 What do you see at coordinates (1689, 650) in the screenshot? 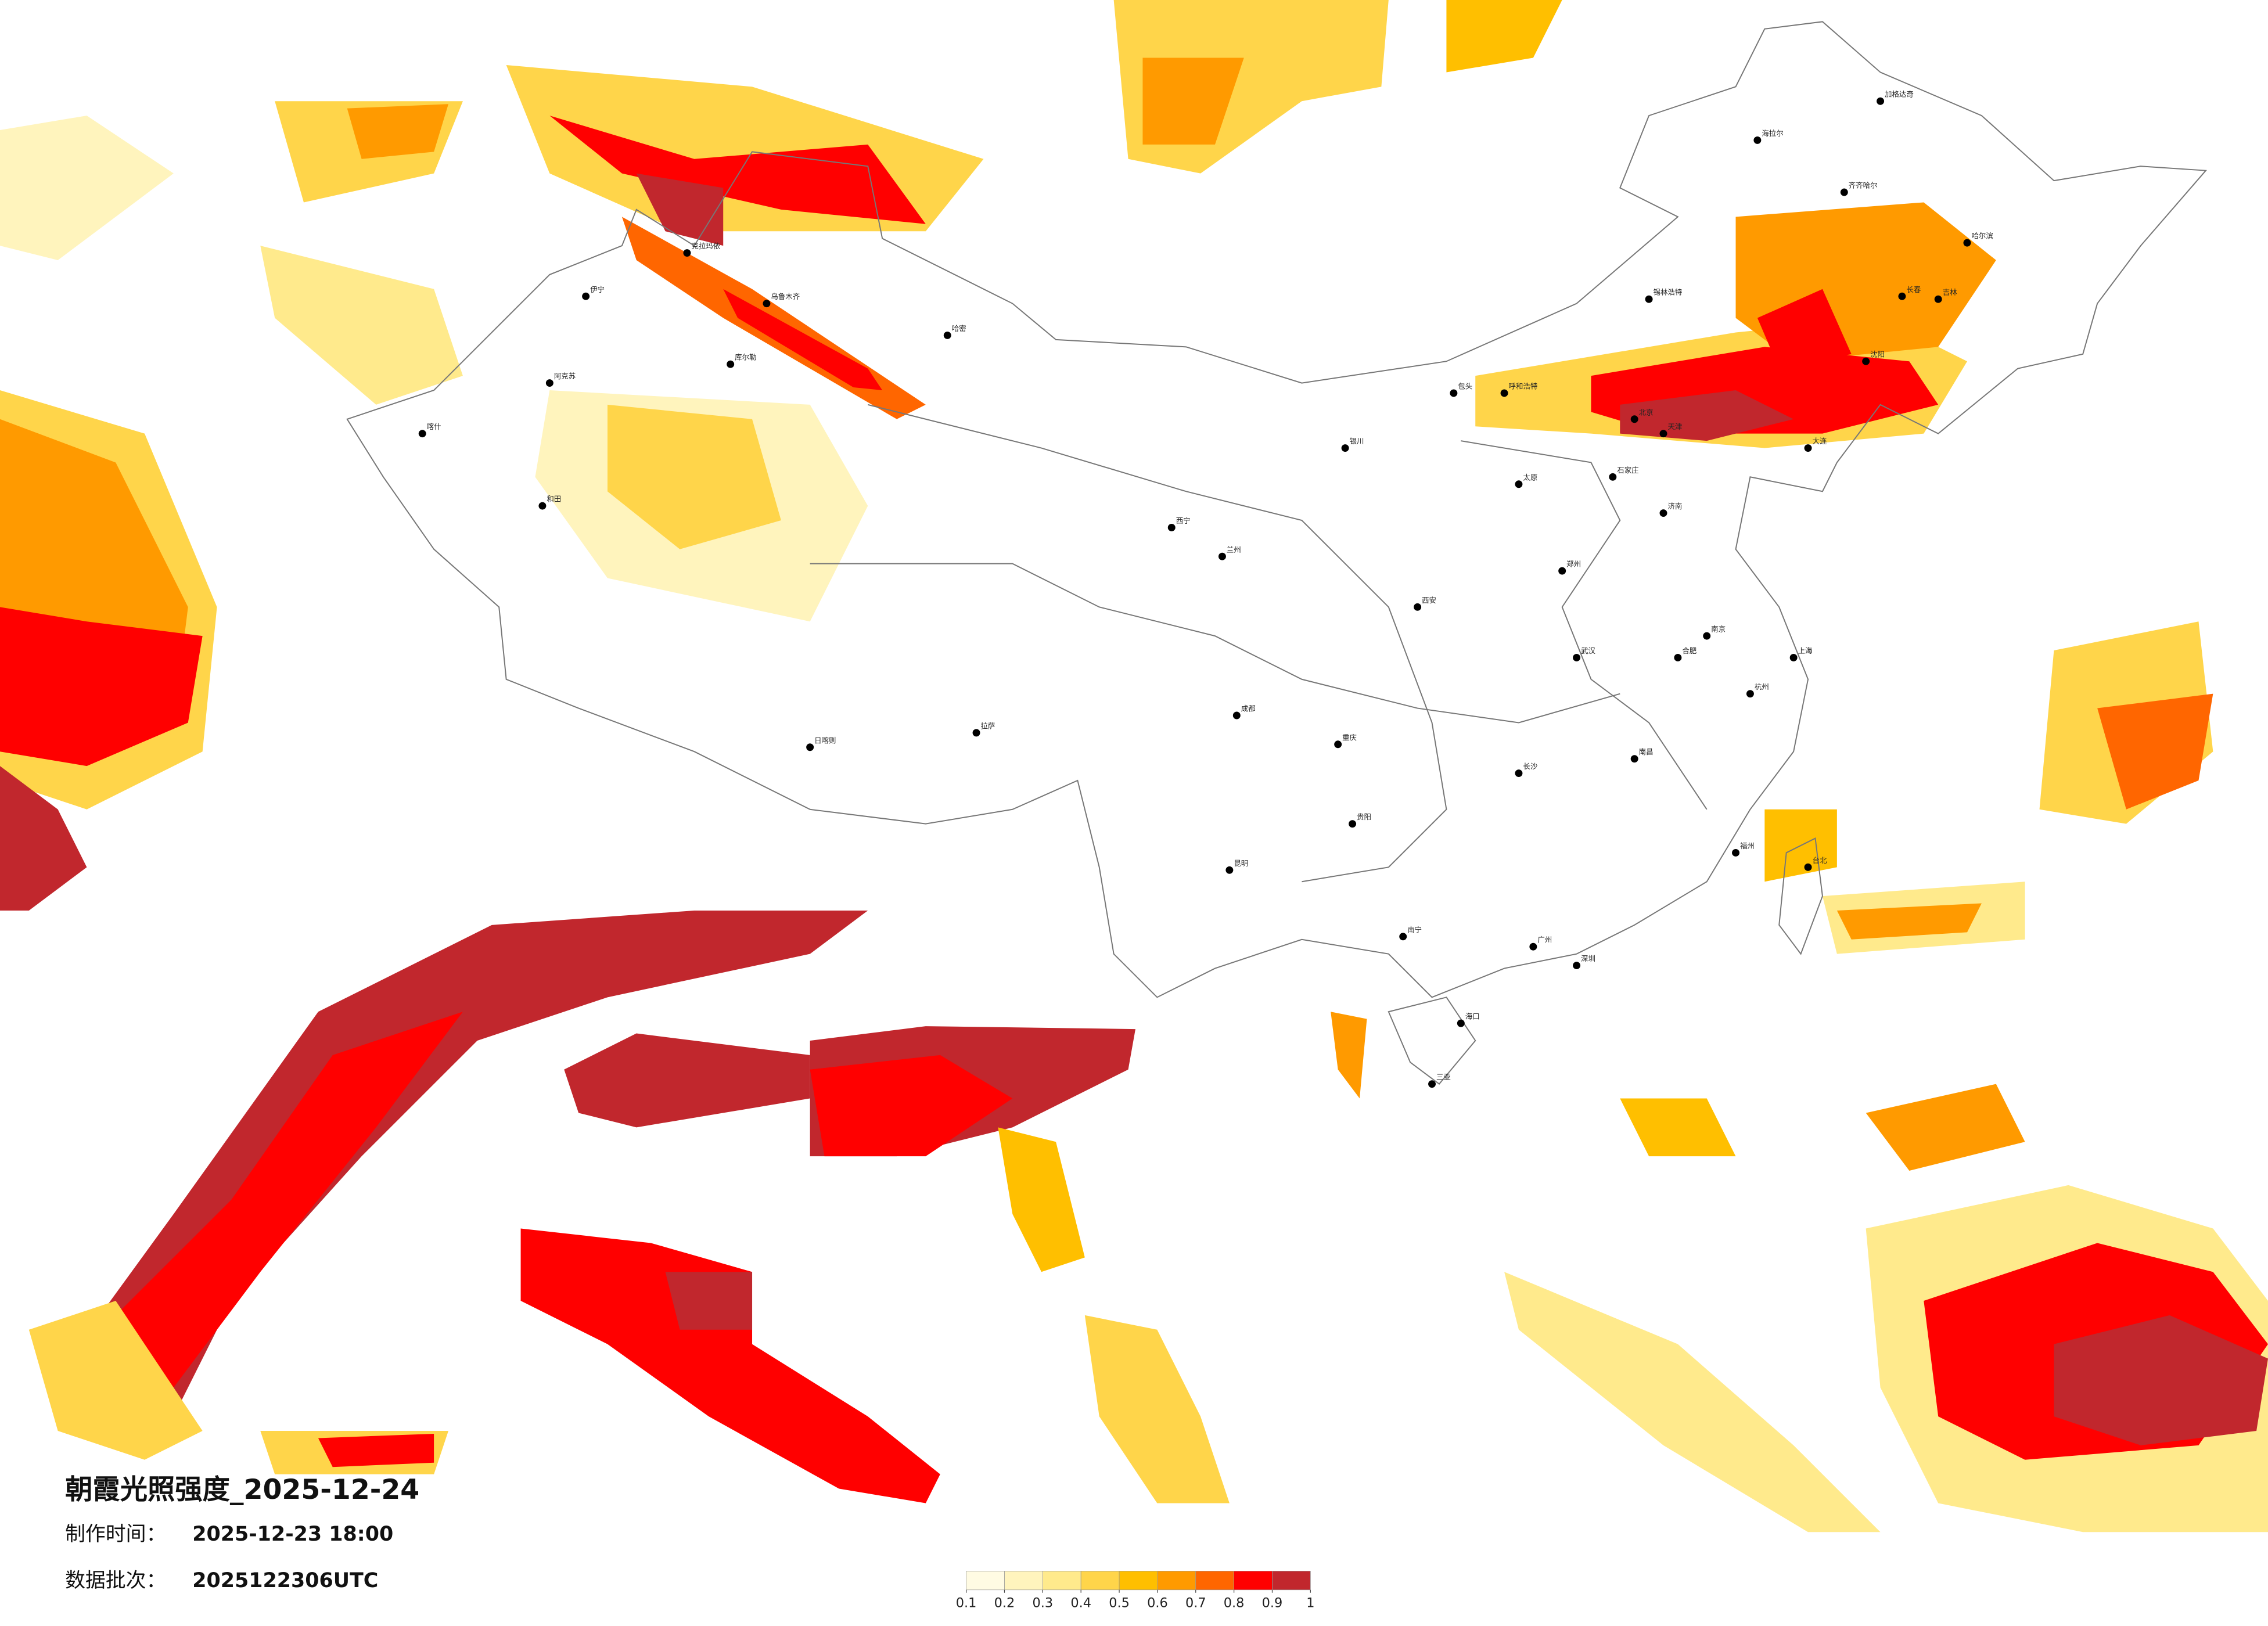
I see `city-label: 合肥` at bounding box center [1689, 650].